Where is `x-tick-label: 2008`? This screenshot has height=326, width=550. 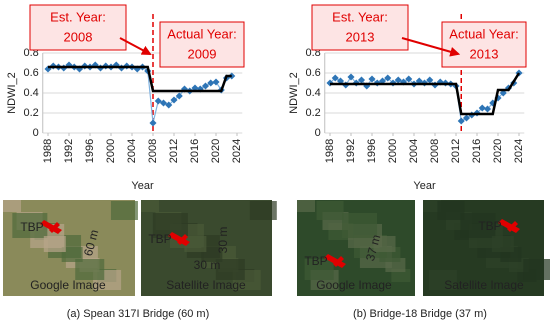 x-tick-label: 2008 is located at coordinates (435, 151).